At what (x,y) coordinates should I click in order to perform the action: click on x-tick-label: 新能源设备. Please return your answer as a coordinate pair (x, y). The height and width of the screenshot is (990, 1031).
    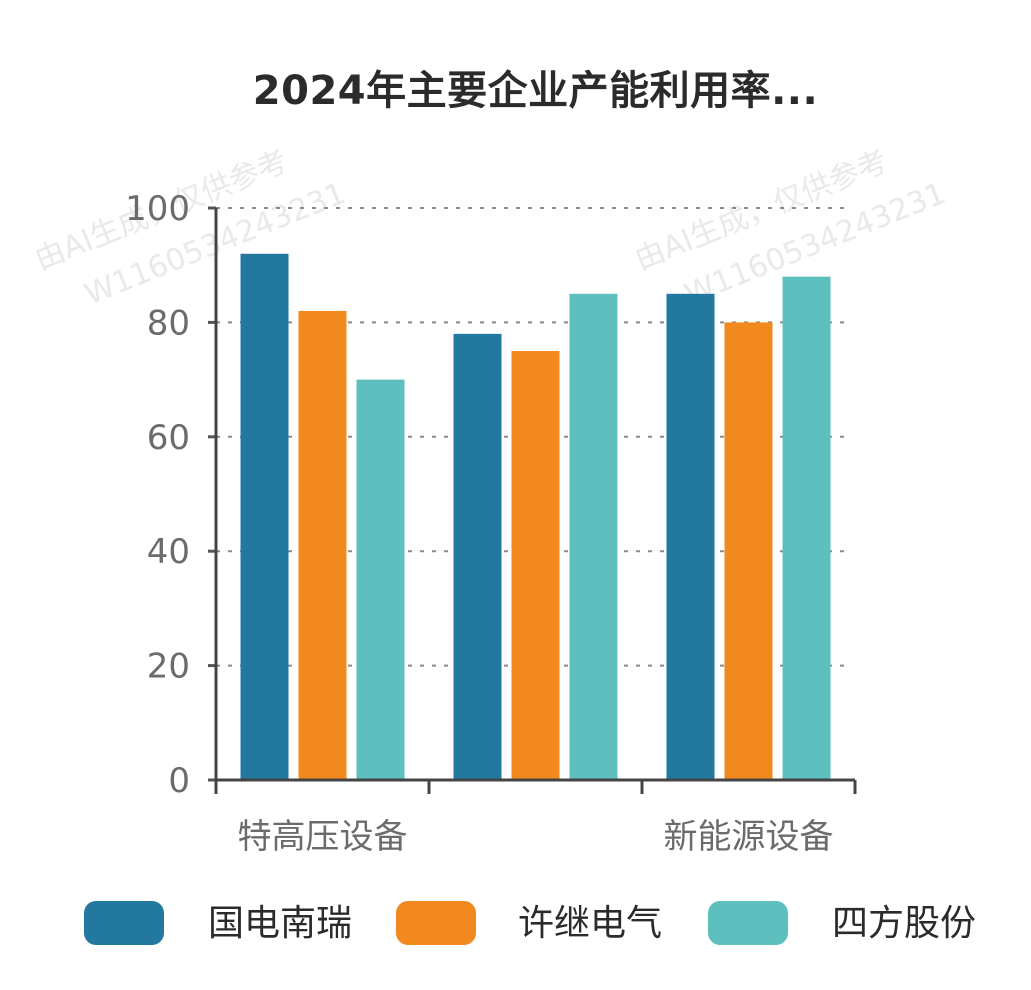
    Looking at the image, I should click on (749, 837).